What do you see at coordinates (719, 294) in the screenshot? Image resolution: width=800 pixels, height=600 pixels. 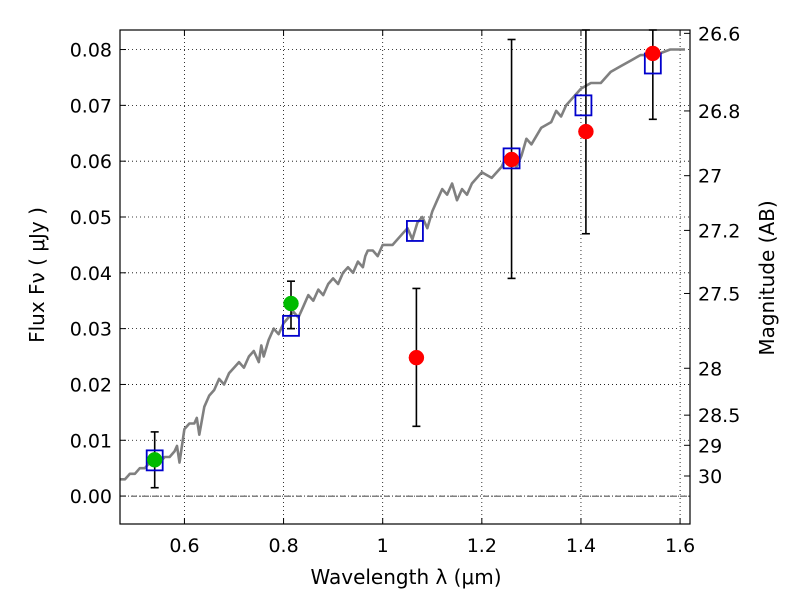 I see `y2-tick-label: 27.5` at bounding box center [719, 294].